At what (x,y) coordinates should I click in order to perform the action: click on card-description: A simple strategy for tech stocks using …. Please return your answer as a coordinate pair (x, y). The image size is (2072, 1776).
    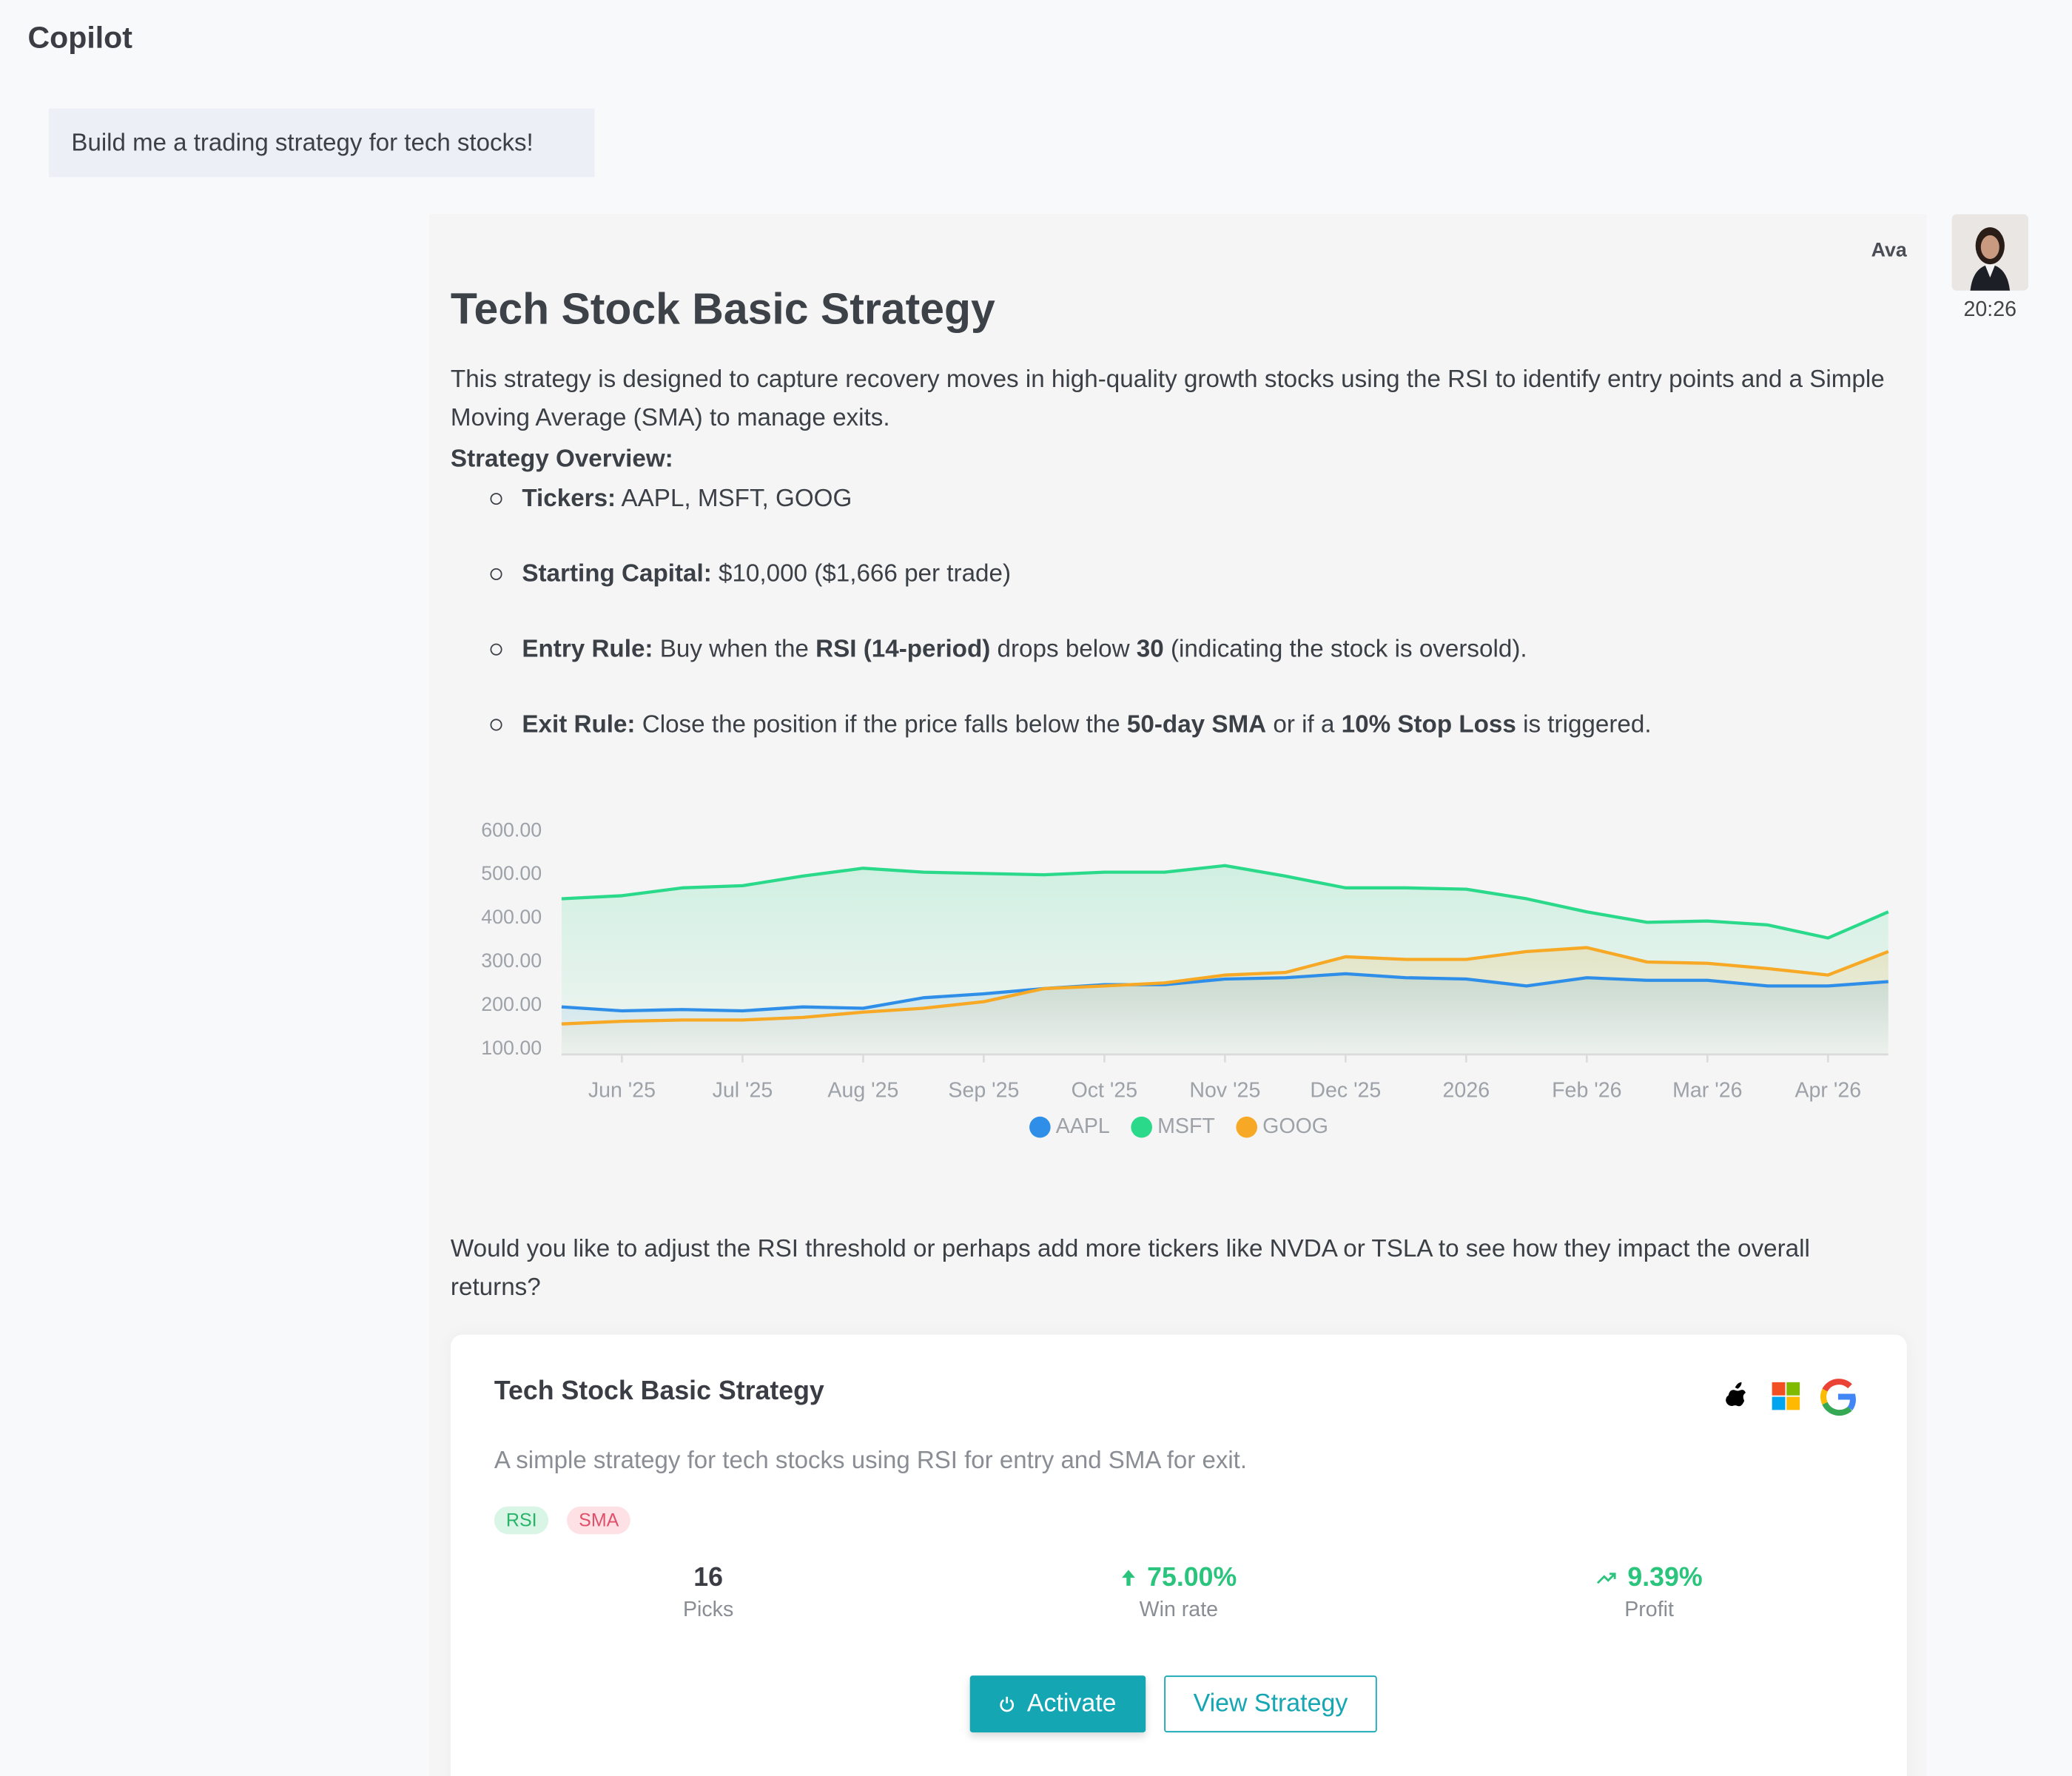
    Looking at the image, I should click on (871, 1459).